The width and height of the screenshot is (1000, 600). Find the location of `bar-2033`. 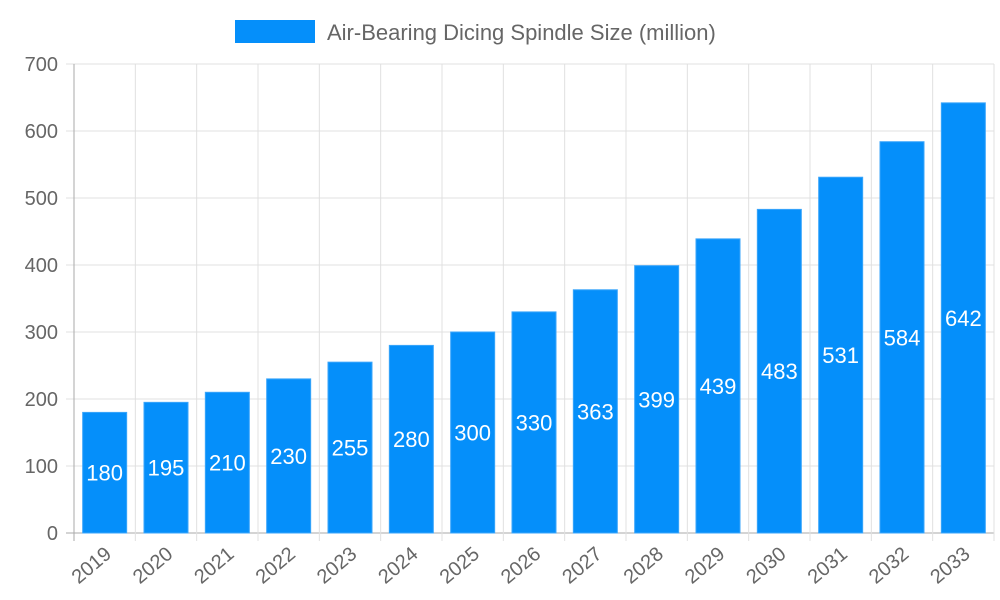

bar-2033 is located at coordinates (963, 318).